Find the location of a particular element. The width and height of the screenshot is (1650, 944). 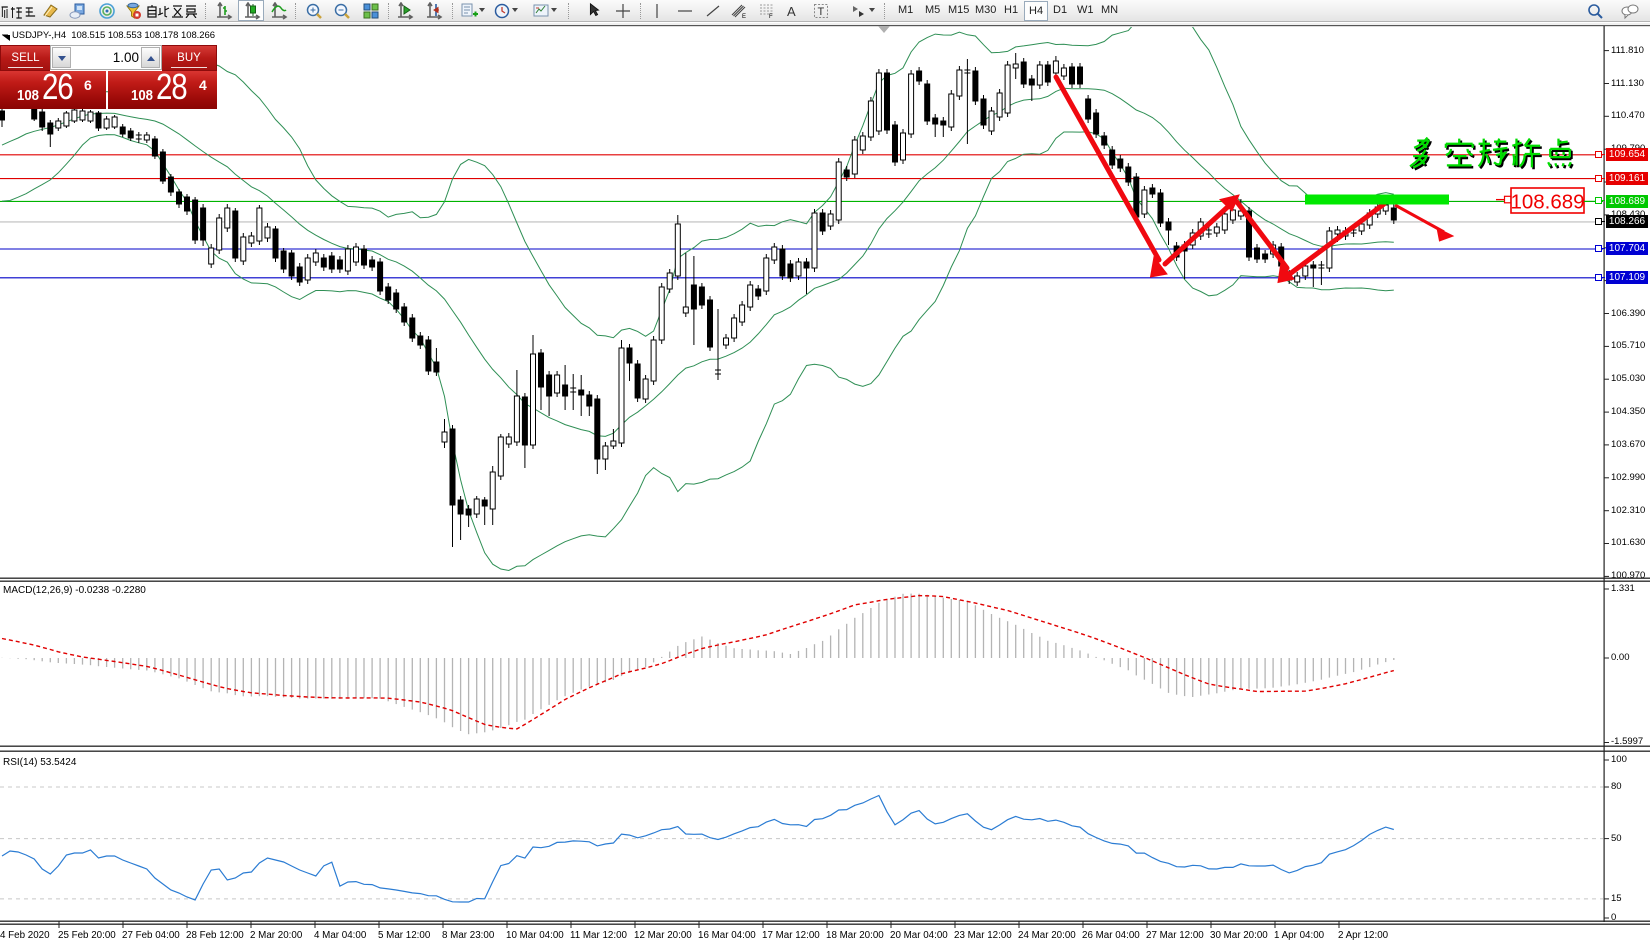

svg-text: E is located at coordinates (744, 17).